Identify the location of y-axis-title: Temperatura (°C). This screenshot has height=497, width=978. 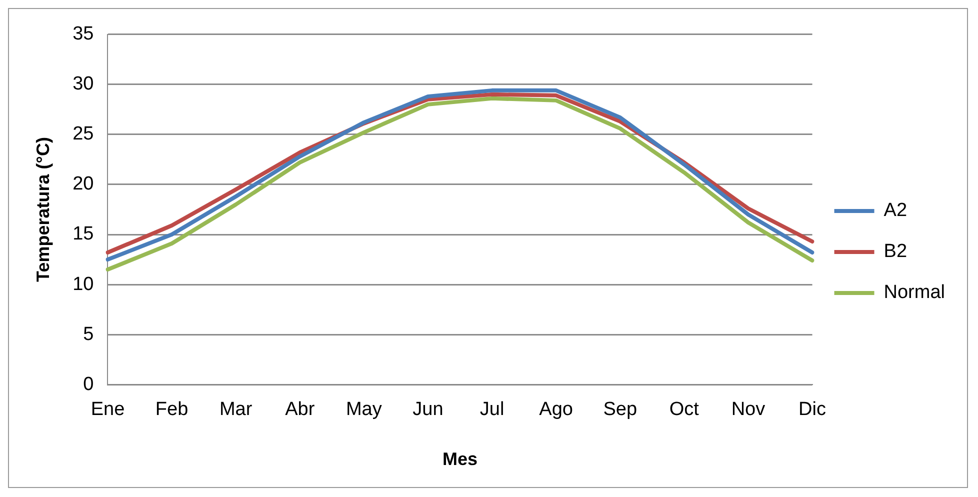
(42, 209).